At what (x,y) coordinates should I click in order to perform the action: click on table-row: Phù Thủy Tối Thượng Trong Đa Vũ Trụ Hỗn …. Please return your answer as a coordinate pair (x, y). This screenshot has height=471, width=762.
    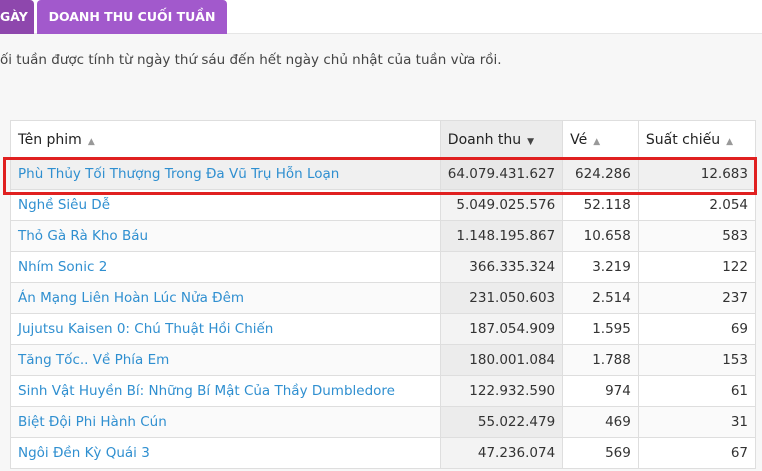
    Looking at the image, I should click on (383, 174).